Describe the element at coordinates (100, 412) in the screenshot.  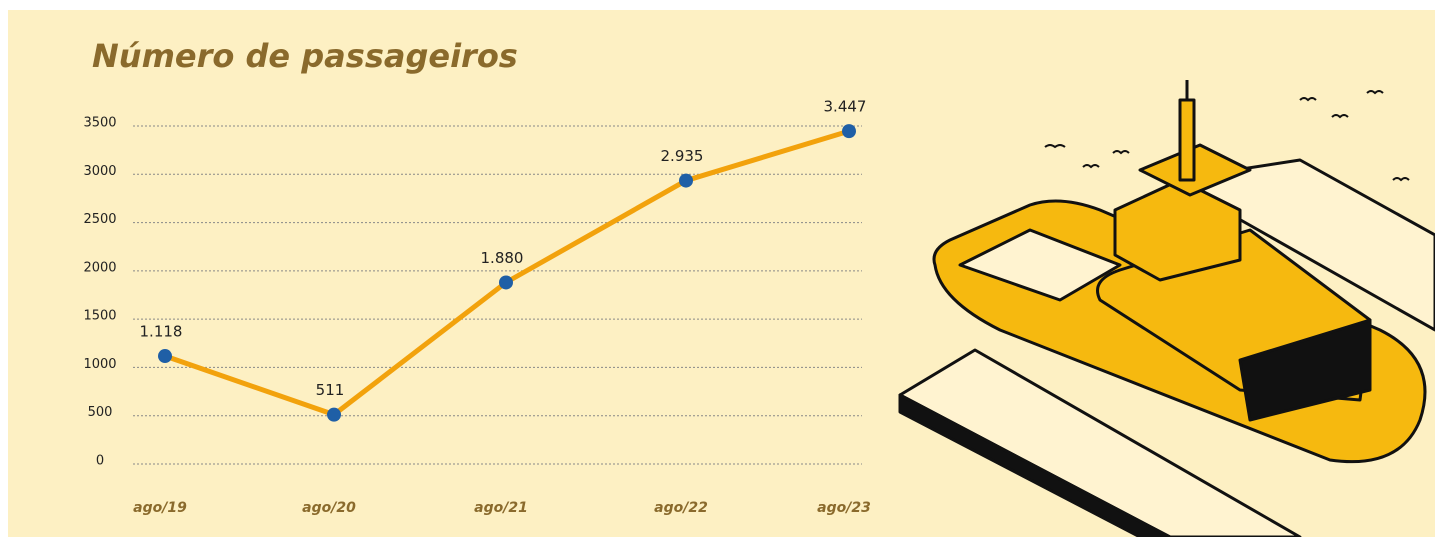
I see `y-tick-label: 500` at that location.